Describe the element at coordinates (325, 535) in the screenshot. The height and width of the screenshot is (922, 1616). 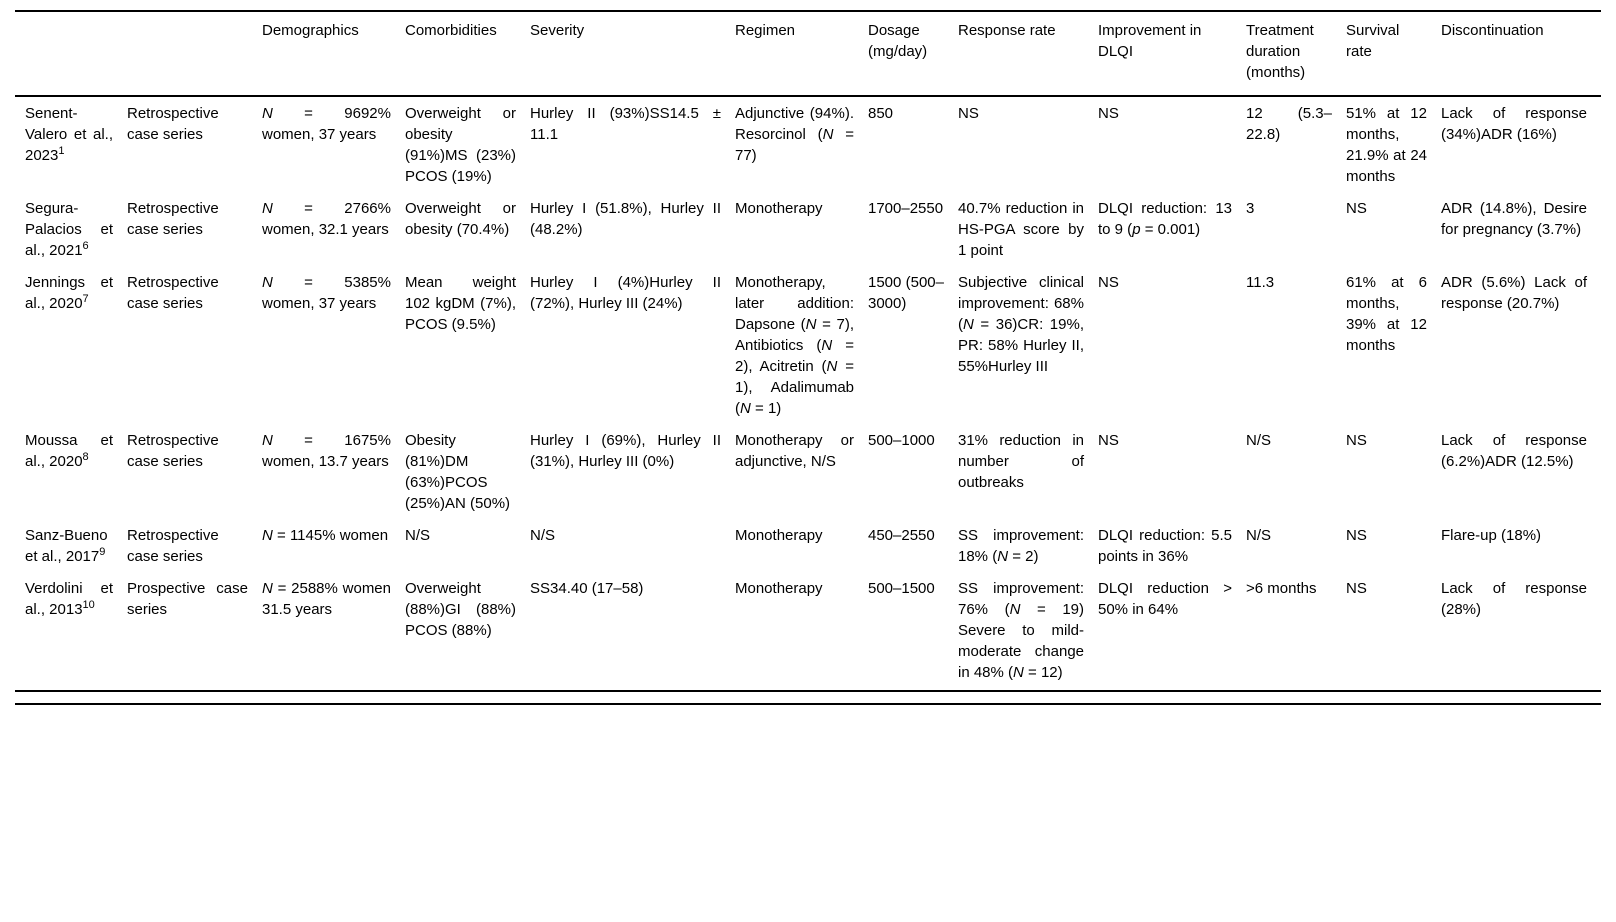
I see `cell-demographics: N = 1145% women` at that location.